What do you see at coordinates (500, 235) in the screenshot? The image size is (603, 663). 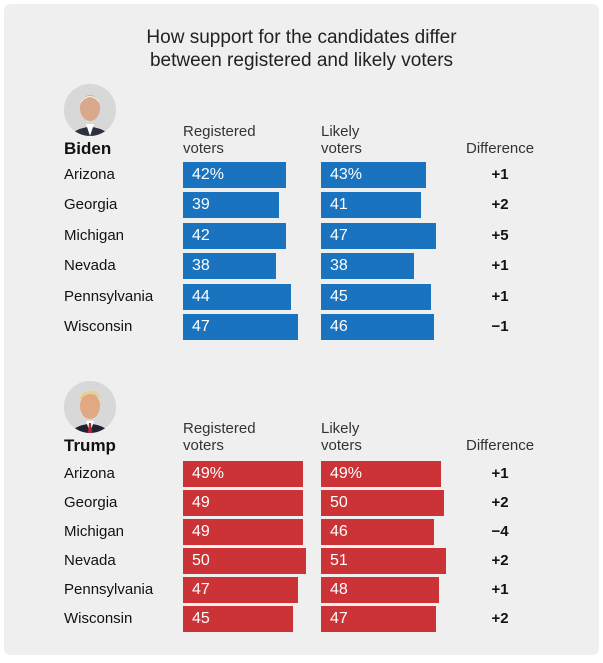 I see `biden-difference-value: +5` at bounding box center [500, 235].